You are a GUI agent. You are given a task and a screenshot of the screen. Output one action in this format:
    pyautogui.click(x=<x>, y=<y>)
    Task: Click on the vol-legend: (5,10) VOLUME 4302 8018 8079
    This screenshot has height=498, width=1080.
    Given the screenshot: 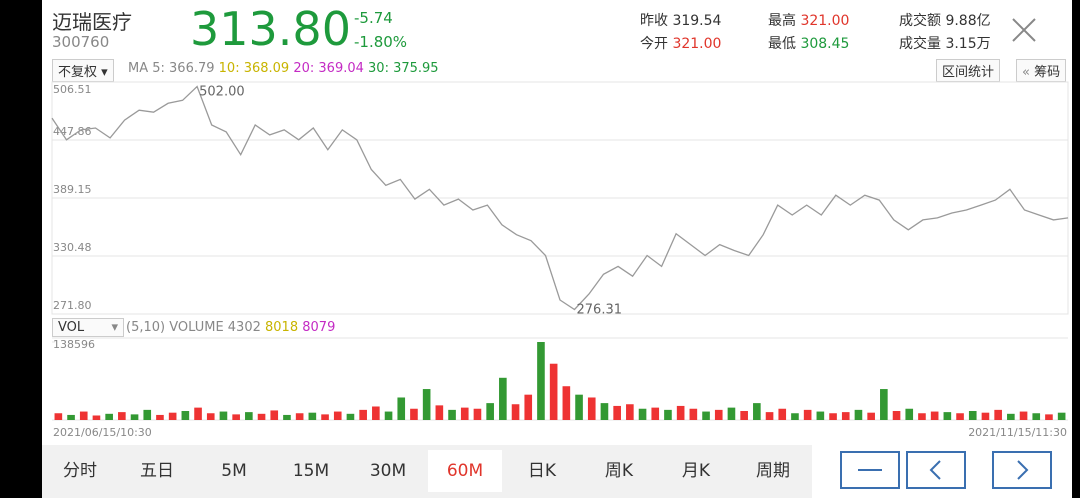 What is the action you would take?
    pyautogui.click(x=230, y=327)
    